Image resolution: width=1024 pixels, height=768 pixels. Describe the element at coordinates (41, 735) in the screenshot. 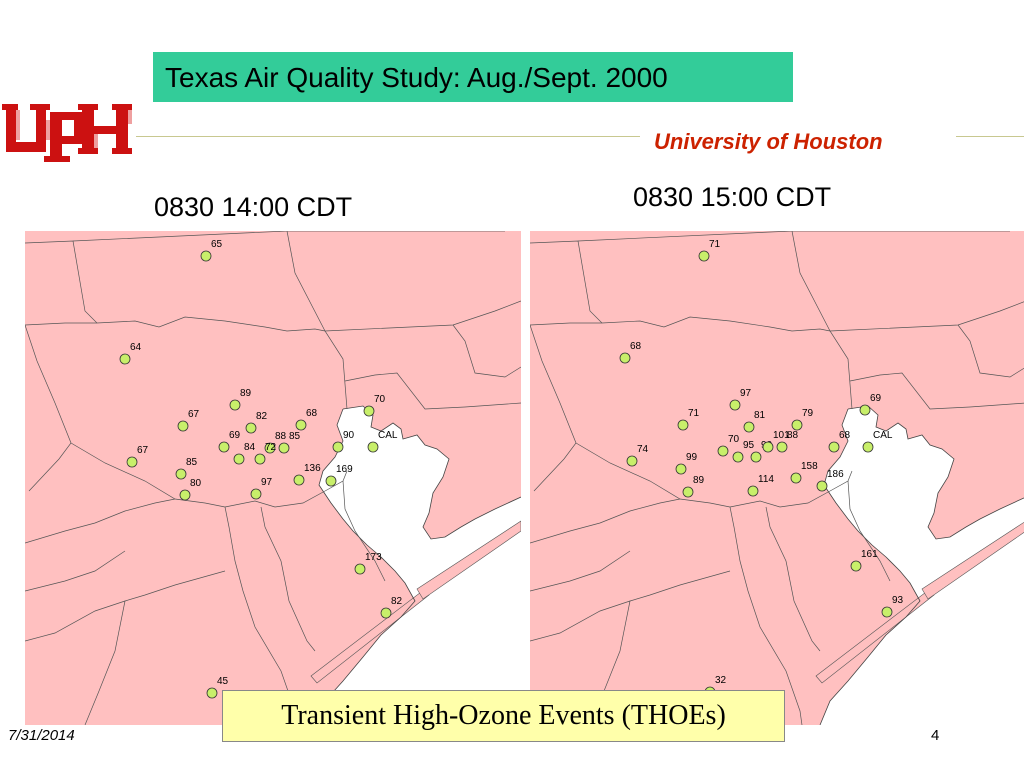

I see `slide-date: 7/31/2014` at that location.